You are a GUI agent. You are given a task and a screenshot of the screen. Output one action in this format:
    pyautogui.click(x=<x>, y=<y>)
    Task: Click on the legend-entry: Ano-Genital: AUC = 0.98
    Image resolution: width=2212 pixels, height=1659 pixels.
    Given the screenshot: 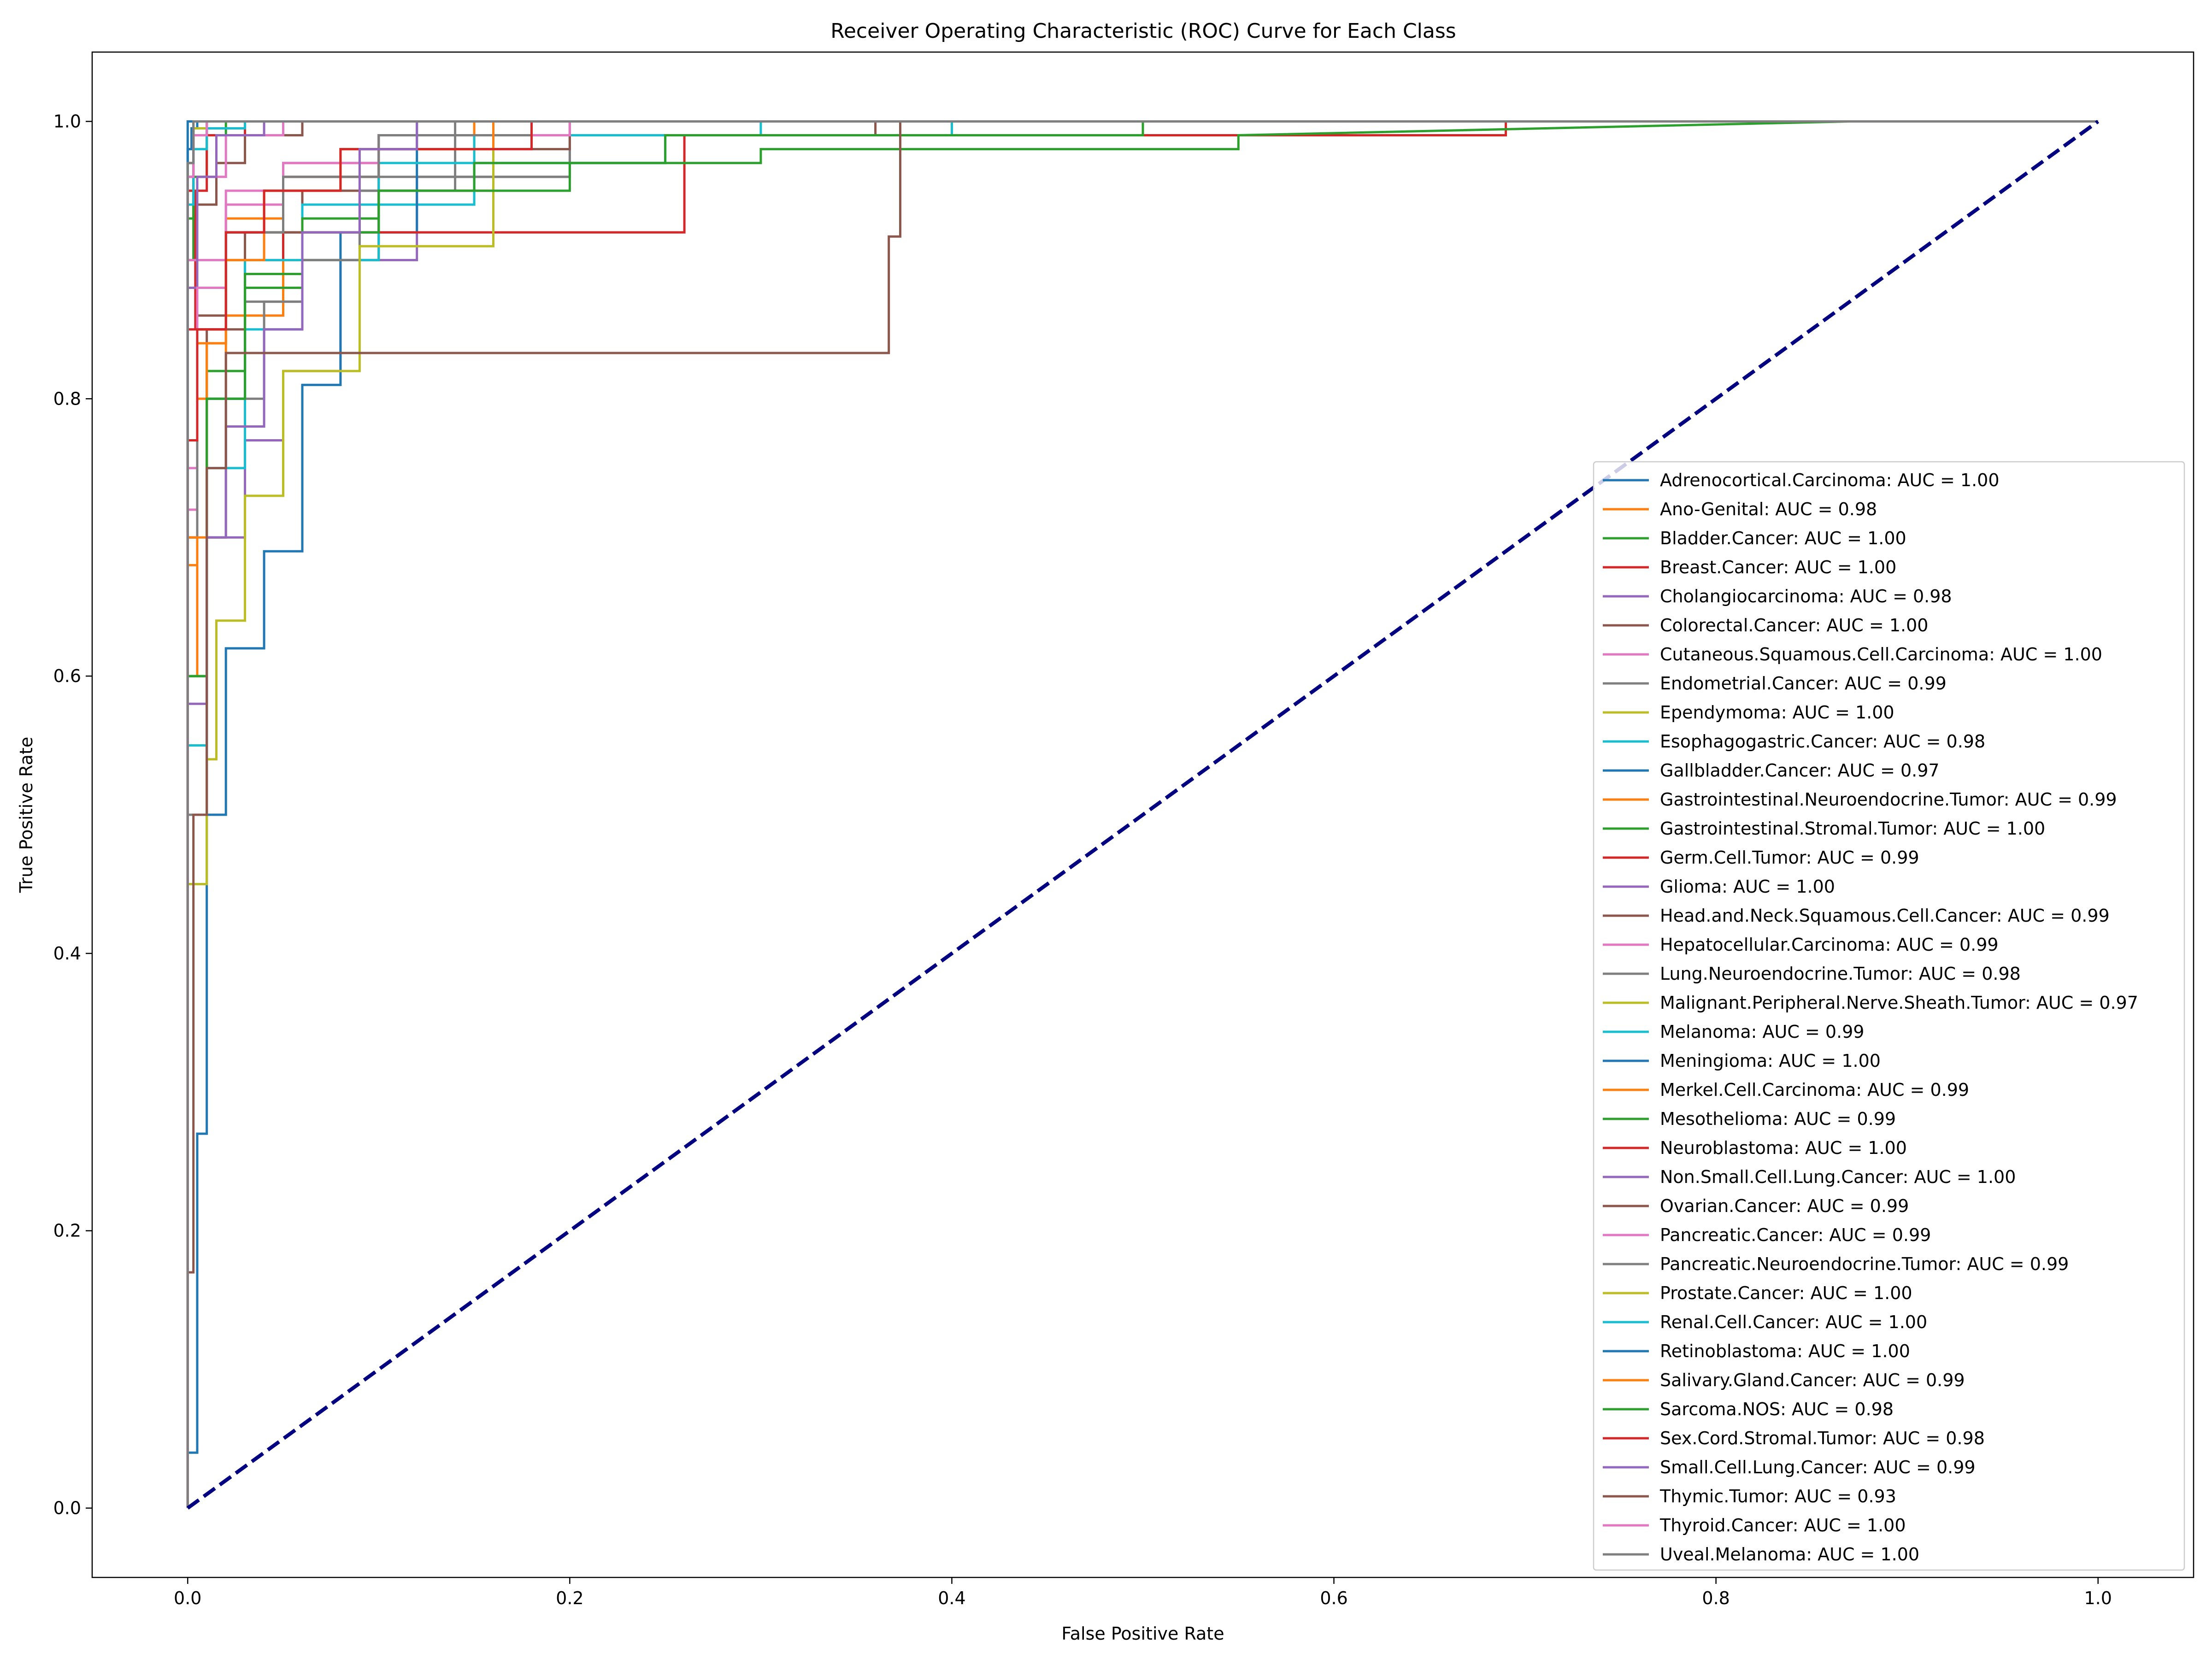 What is the action you would take?
    pyautogui.click(x=1768, y=509)
    